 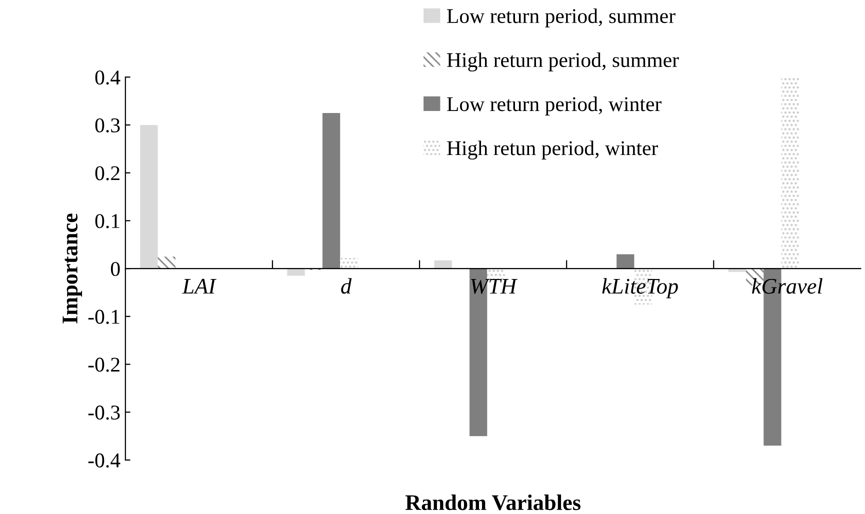 I want to click on y-tick-label: 0.4, so click(x=107, y=77).